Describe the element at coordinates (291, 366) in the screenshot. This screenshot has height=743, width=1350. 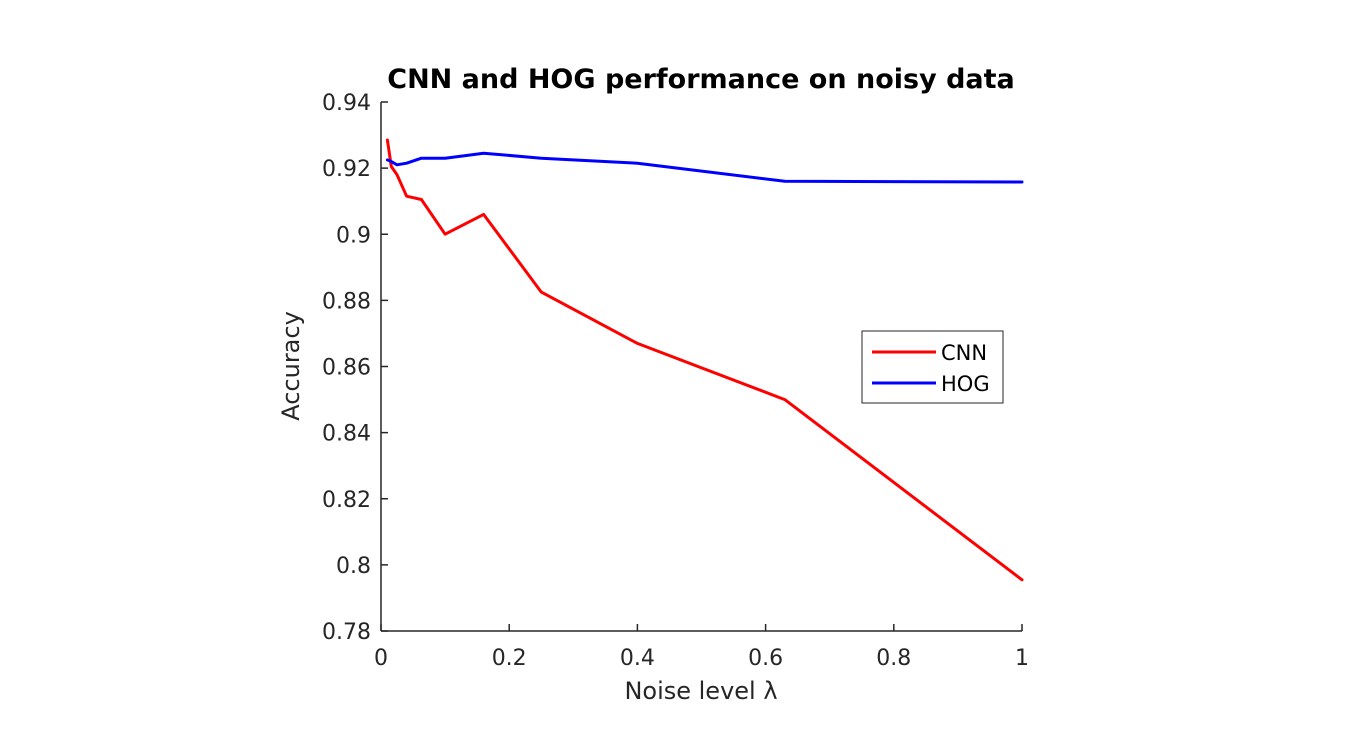
I see `y-axis-label: Accuracy` at that location.